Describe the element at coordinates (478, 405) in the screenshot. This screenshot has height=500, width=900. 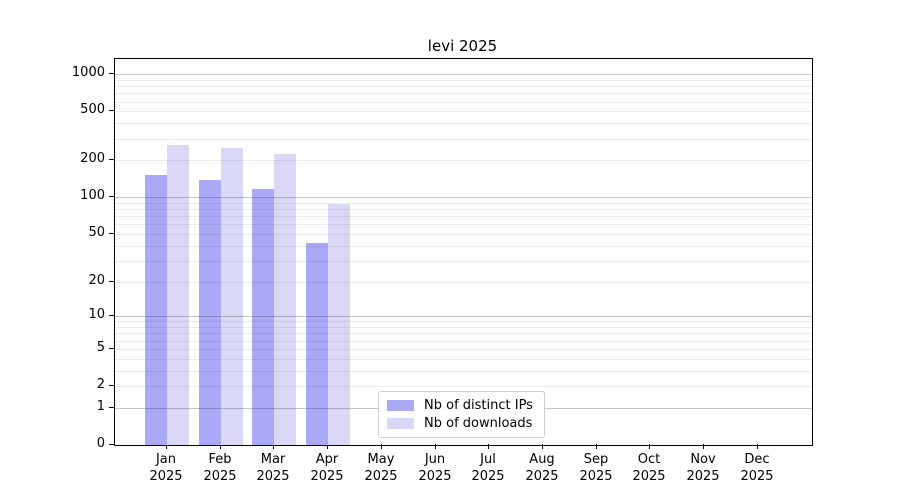
I see `legend-label: Nb of distinct IPs` at that location.